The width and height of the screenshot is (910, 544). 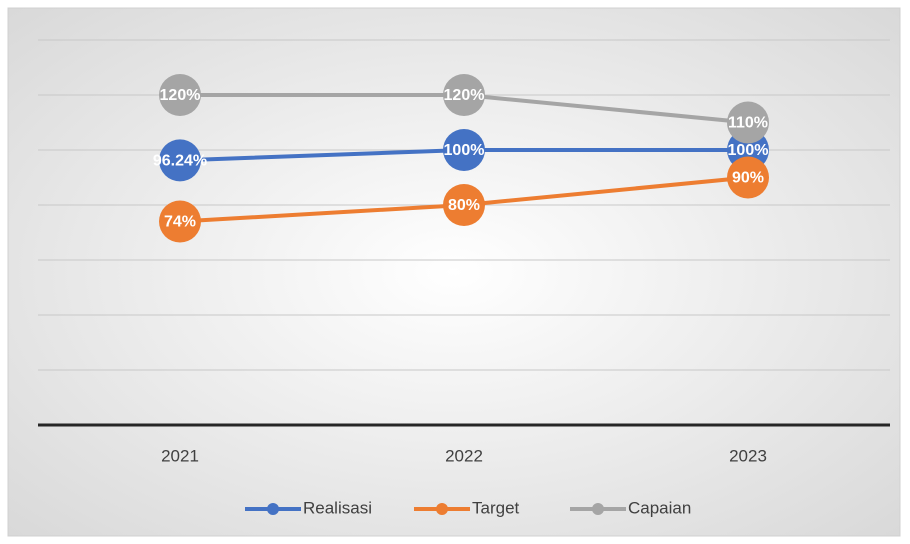 I want to click on data-label: 90%, so click(x=748, y=178).